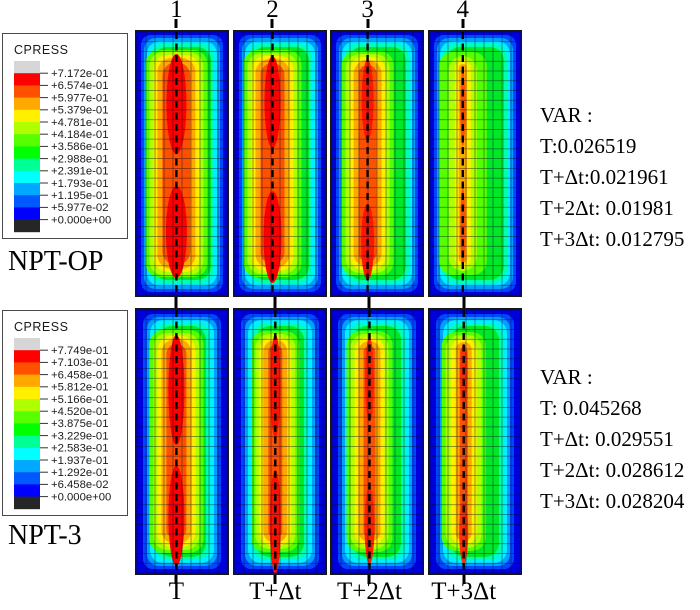 The image size is (700, 610). Describe the element at coordinates (275, 591) in the screenshot. I see `time-label-2: T+Δt` at that location.